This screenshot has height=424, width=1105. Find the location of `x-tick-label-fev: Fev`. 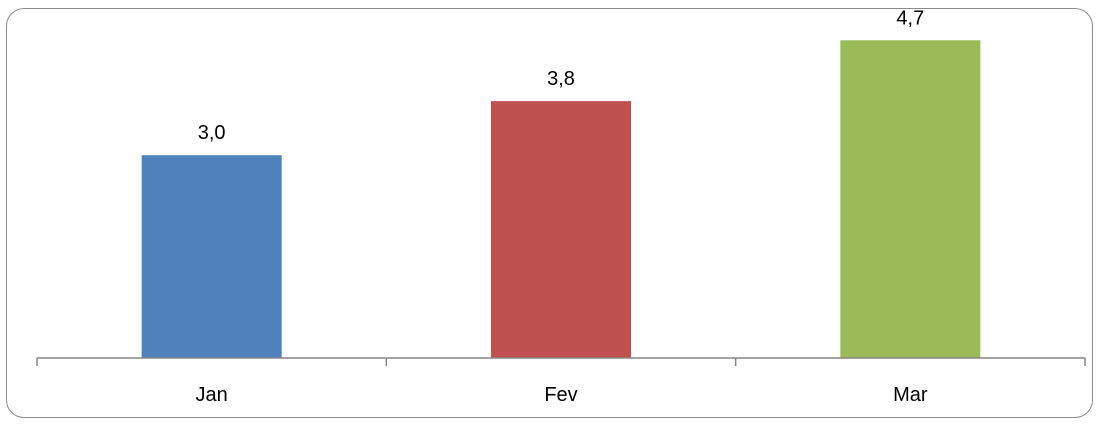

x-tick-label-fev: Fev is located at coordinates (560, 395).